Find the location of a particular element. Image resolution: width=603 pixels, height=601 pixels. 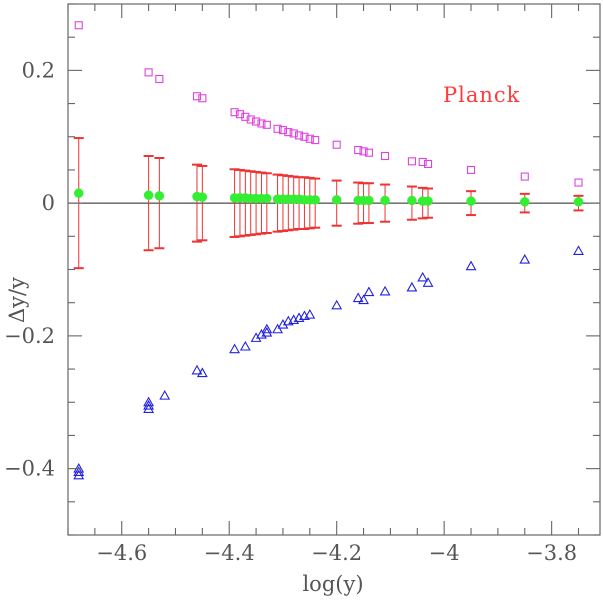

y-axis-title: Δy/y is located at coordinates (17, 300).